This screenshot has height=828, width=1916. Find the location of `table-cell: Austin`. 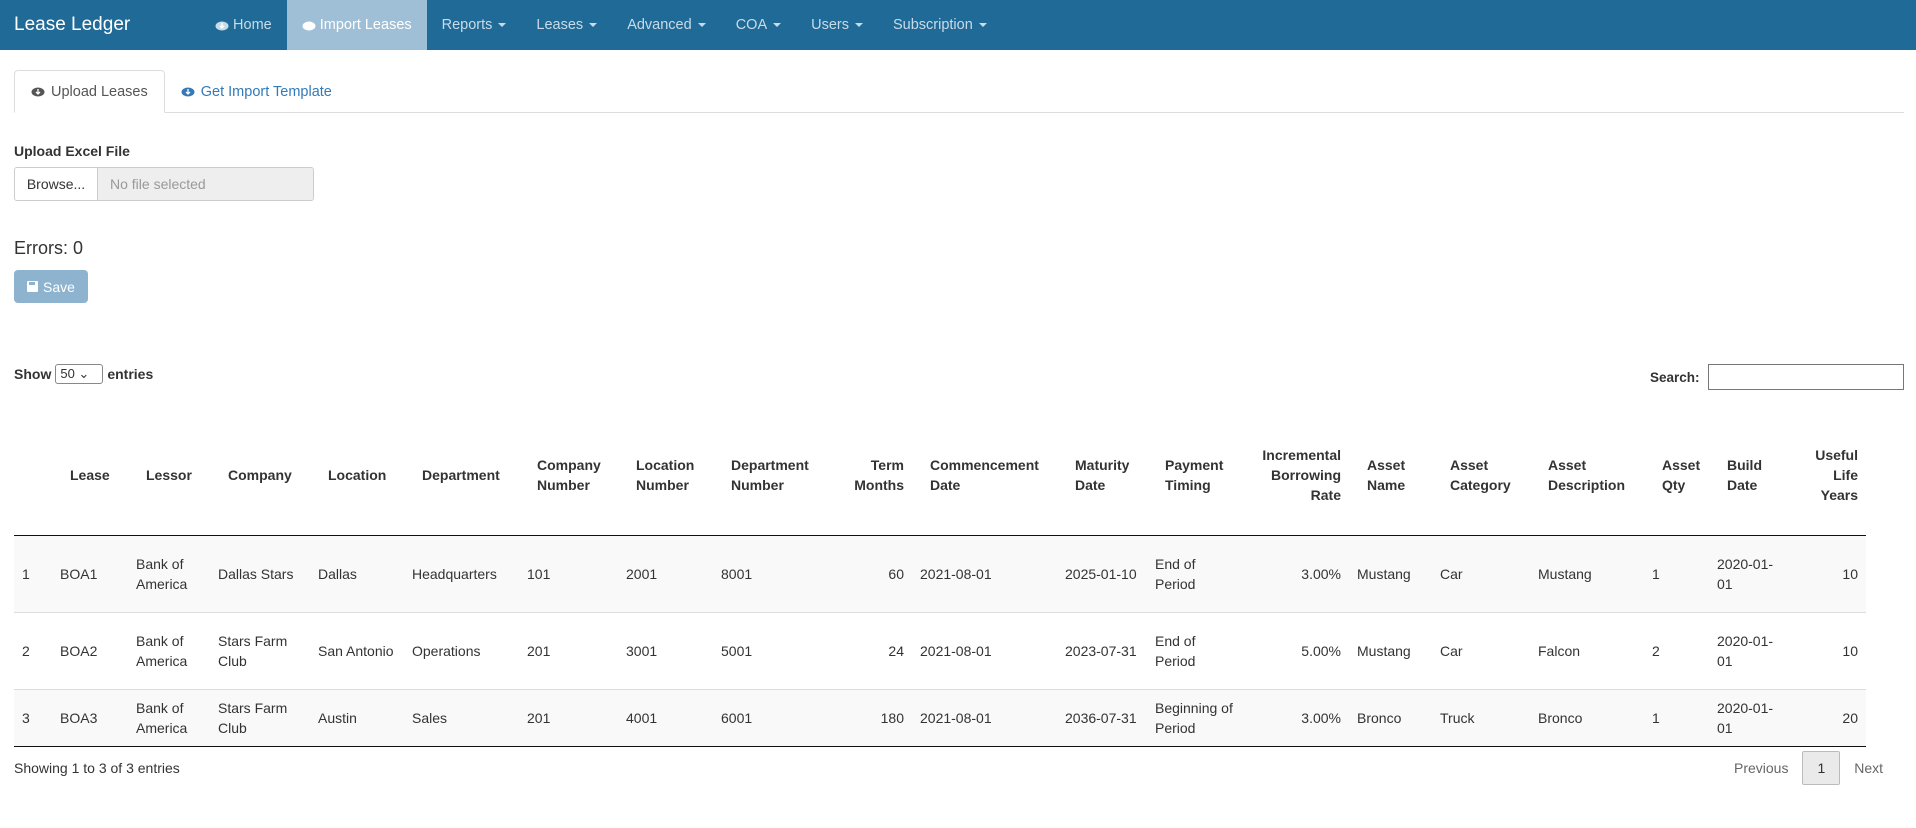

table-cell: Austin is located at coordinates (357, 717).